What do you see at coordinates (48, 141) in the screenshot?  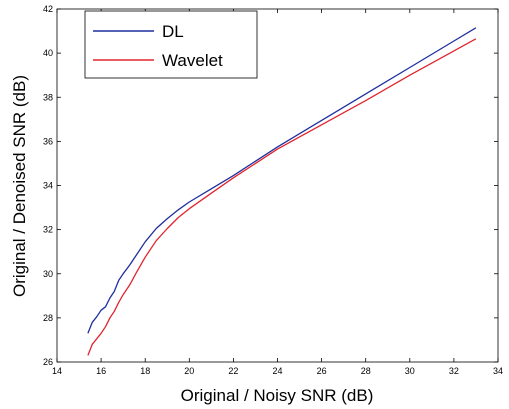 I see `y-tick-label: 36` at bounding box center [48, 141].